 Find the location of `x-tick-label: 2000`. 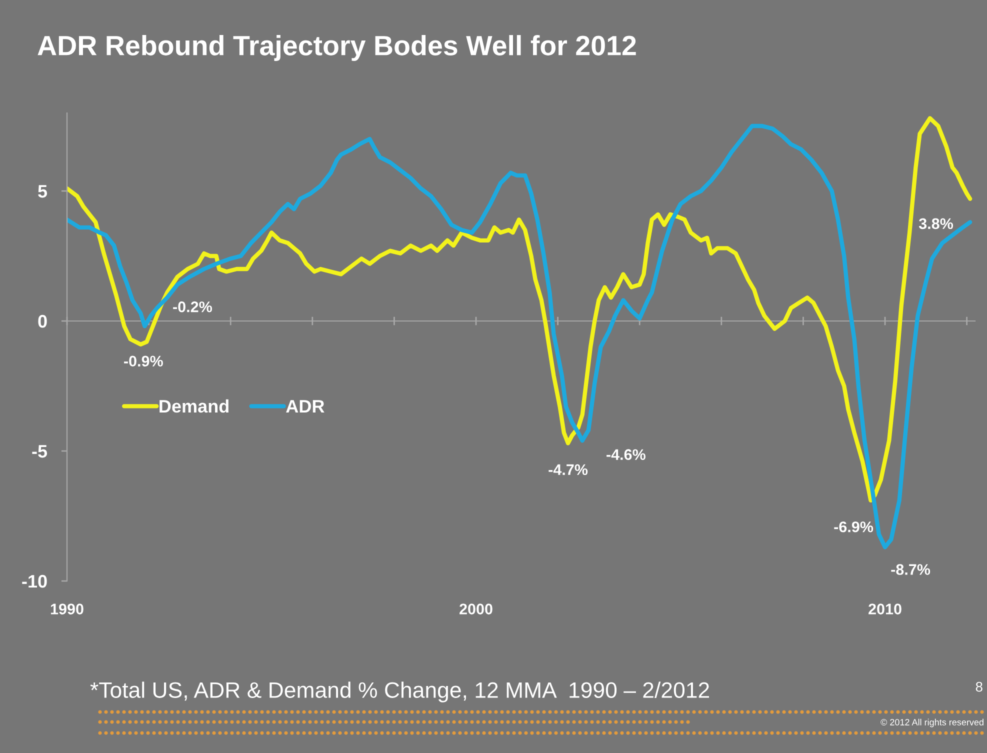

x-tick-label: 2000 is located at coordinates (476, 609).